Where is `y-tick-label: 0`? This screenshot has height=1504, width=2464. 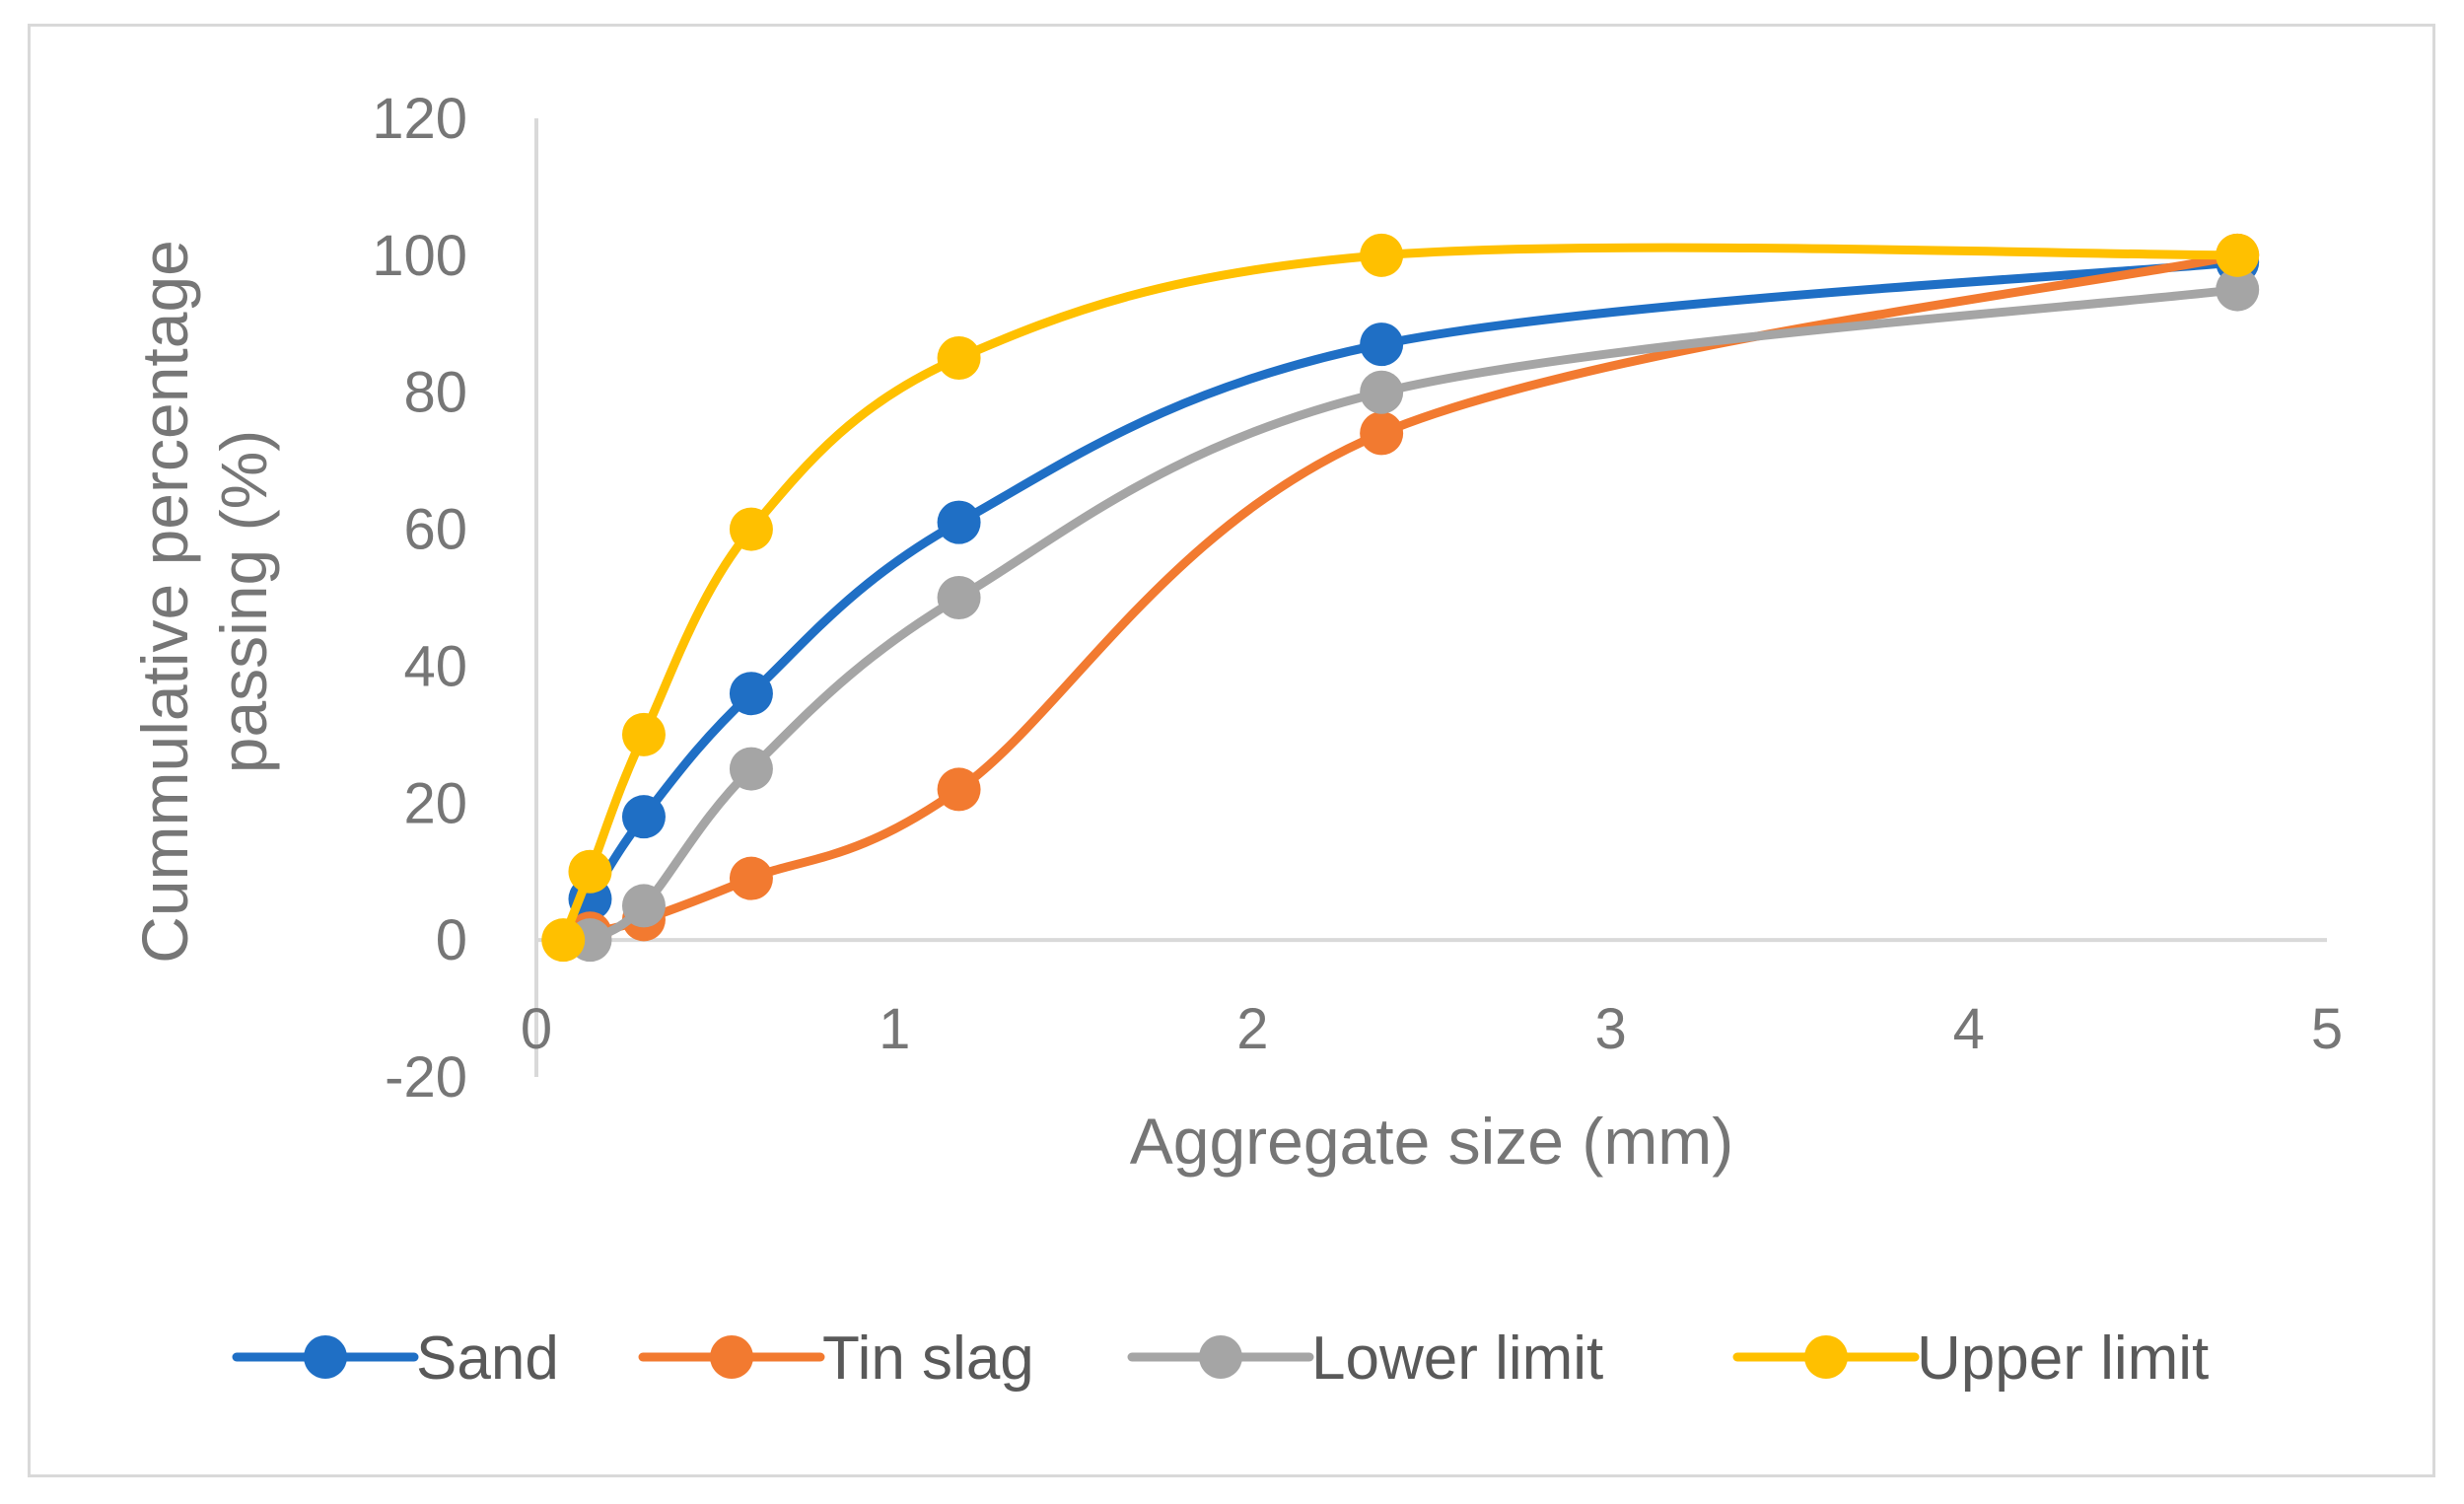 y-tick-label: 0 is located at coordinates (451, 940).